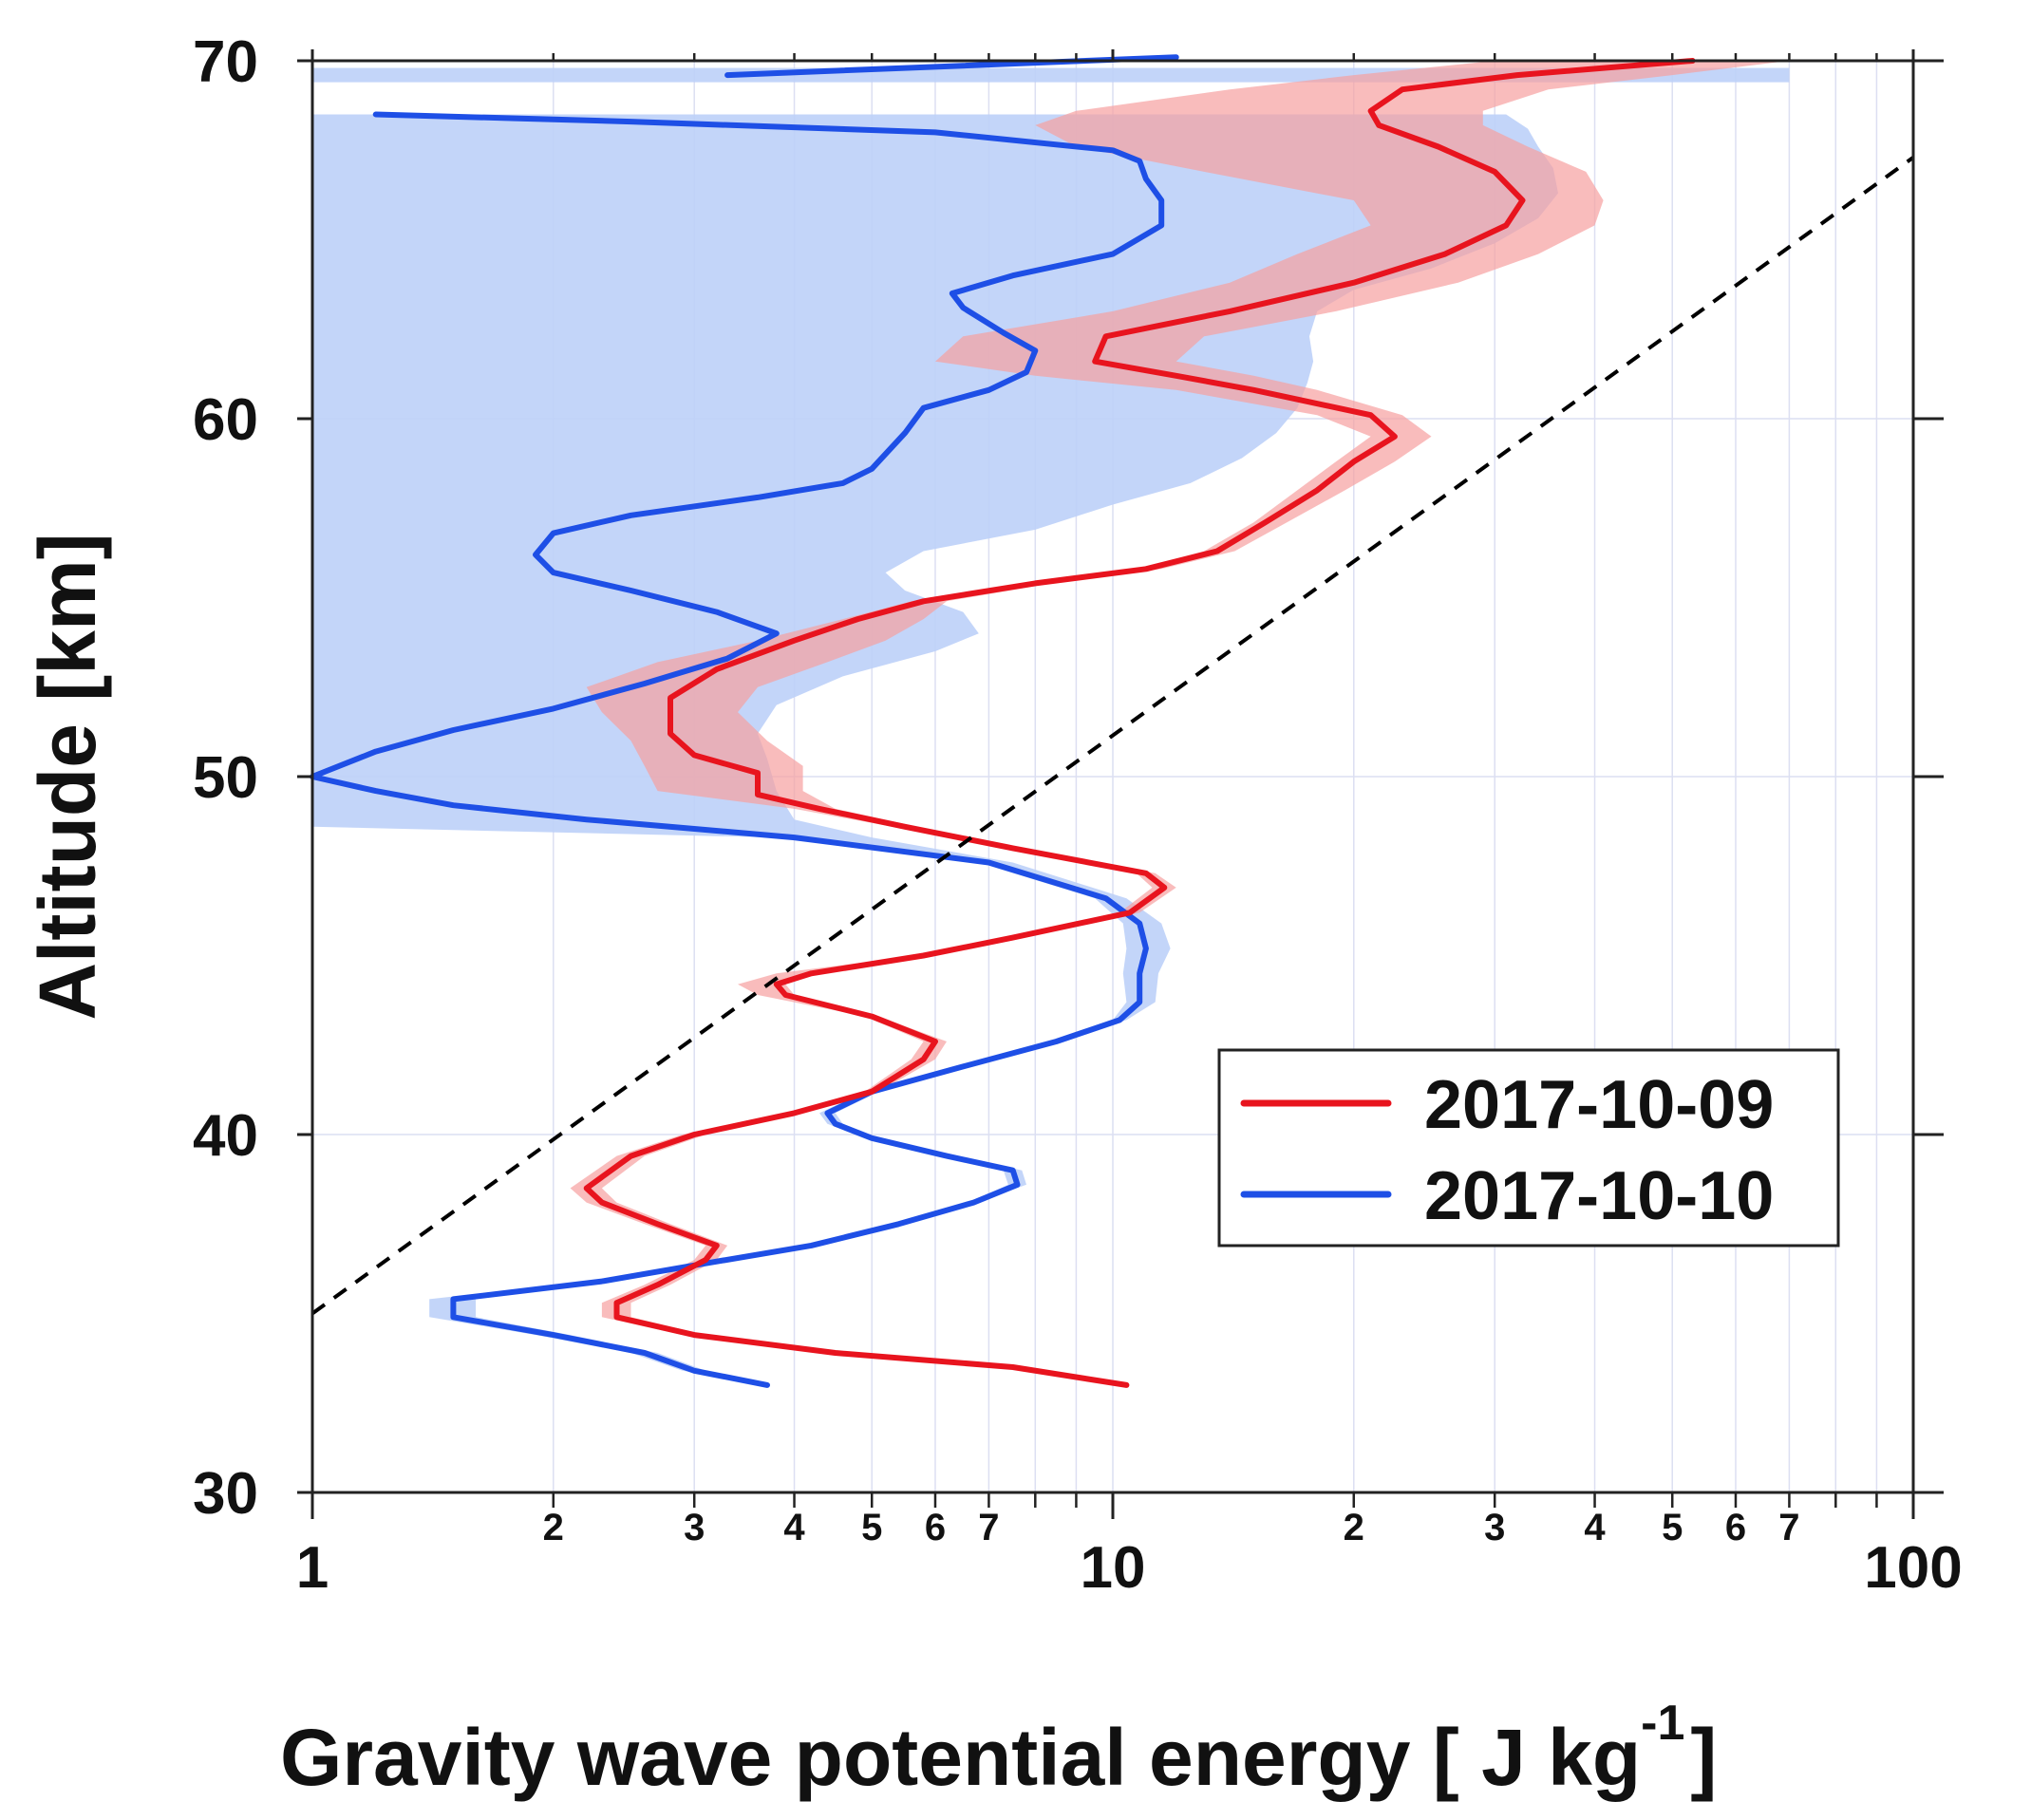 The height and width of the screenshot is (1820, 2031). I want to click on x-axis-title-suffix: ], so click(1703, 1757).